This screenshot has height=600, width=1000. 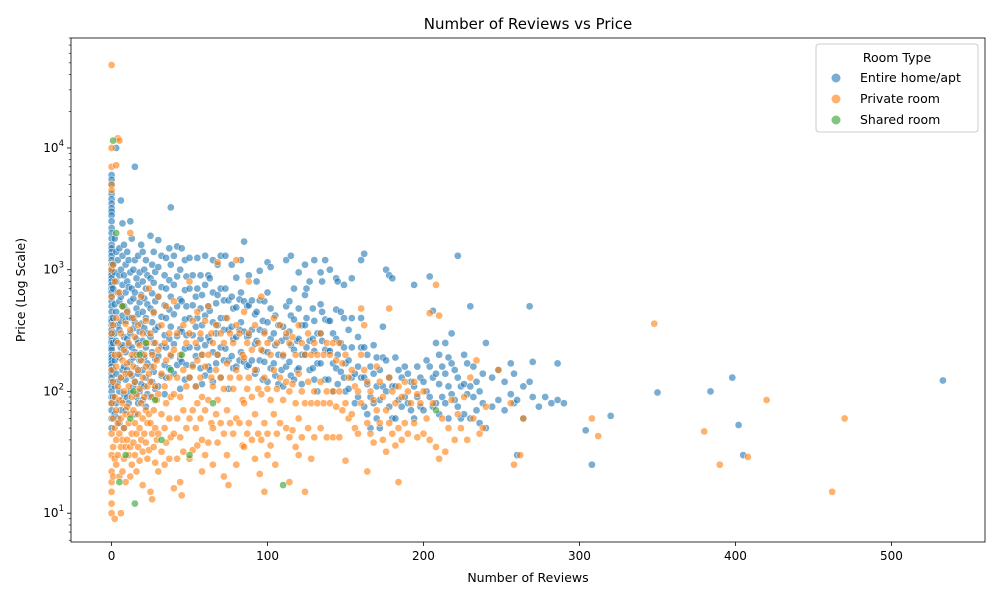 What do you see at coordinates (897, 88) in the screenshot?
I see `legend-frame` at bounding box center [897, 88].